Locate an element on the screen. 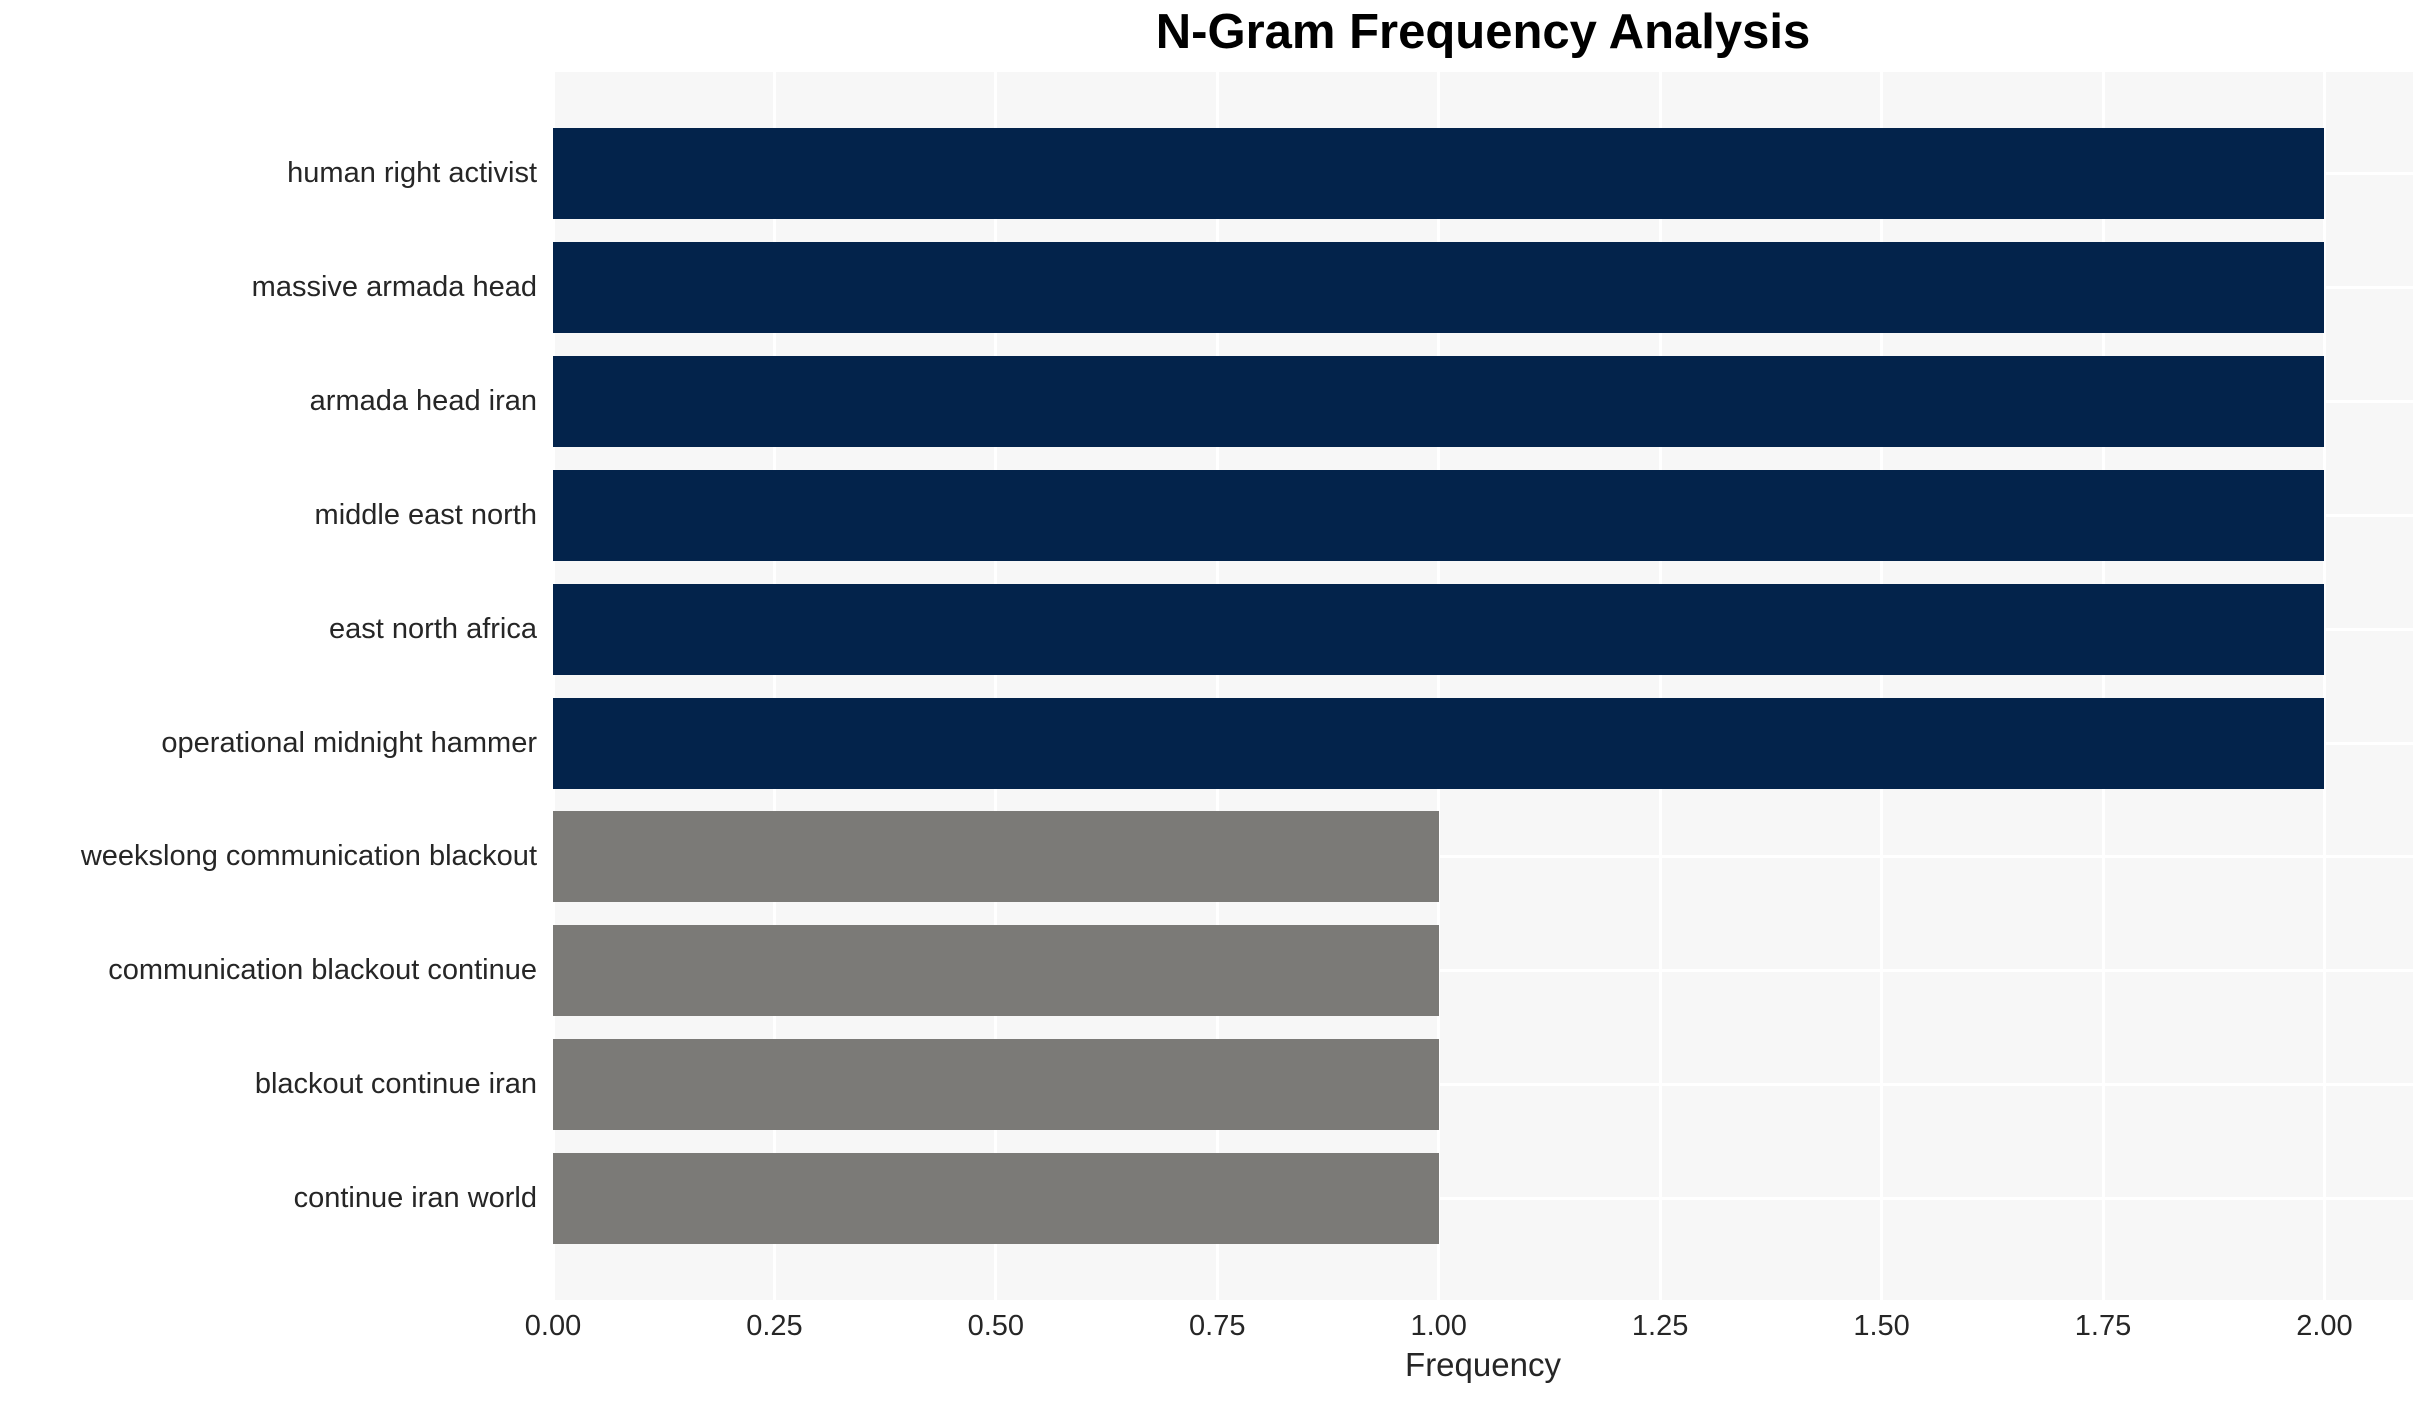 This screenshot has width=2434, height=1402. y-tick-label: east north africa is located at coordinates (433, 628).